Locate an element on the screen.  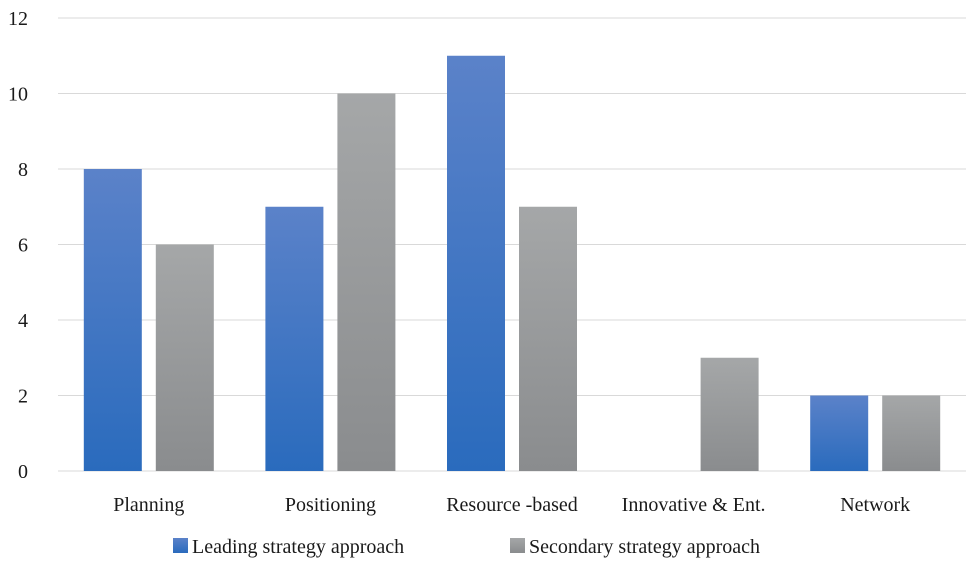
y-tick-label: 4 is located at coordinates (23, 321).